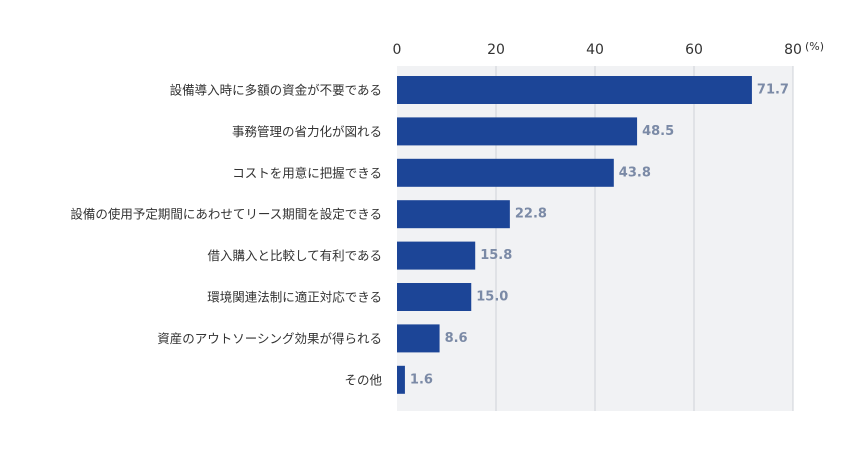  I want to click on category-label: 借入購入と比較して有利である, so click(294, 255).